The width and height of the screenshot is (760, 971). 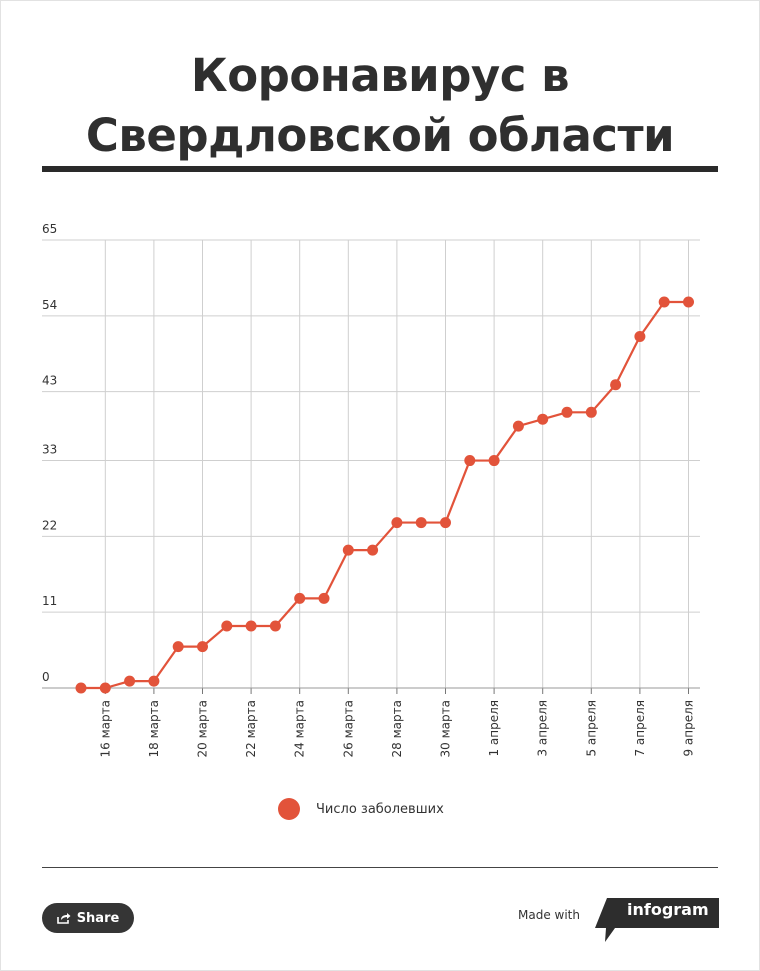 What do you see at coordinates (380, 106) in the screenshot?
I see `chart-title: Коронавирус в Свердловской области` at bounding box center [380, 106].